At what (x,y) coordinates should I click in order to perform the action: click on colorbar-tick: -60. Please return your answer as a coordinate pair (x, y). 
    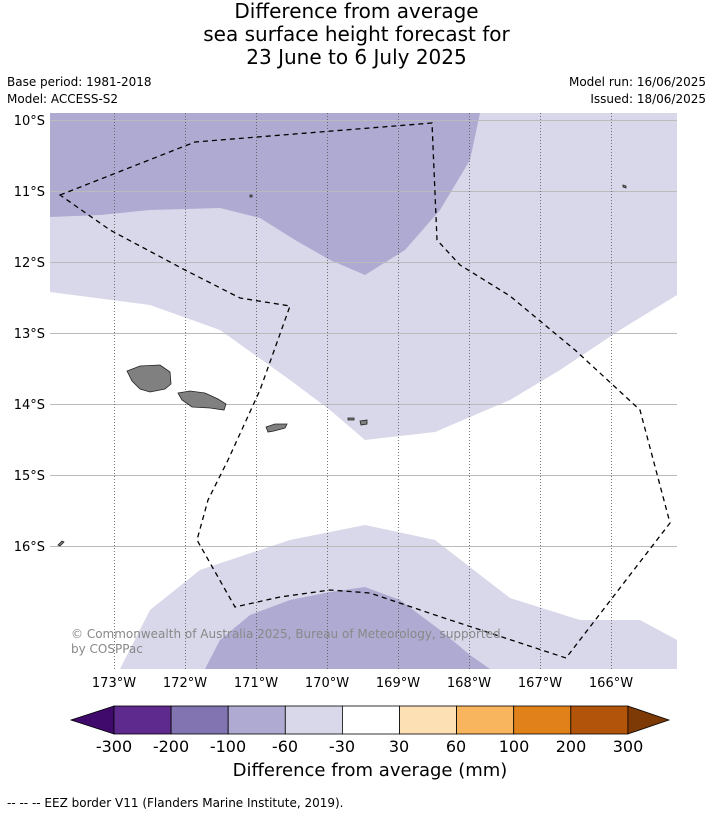
    Looking at the image, I should click on (285, 746).